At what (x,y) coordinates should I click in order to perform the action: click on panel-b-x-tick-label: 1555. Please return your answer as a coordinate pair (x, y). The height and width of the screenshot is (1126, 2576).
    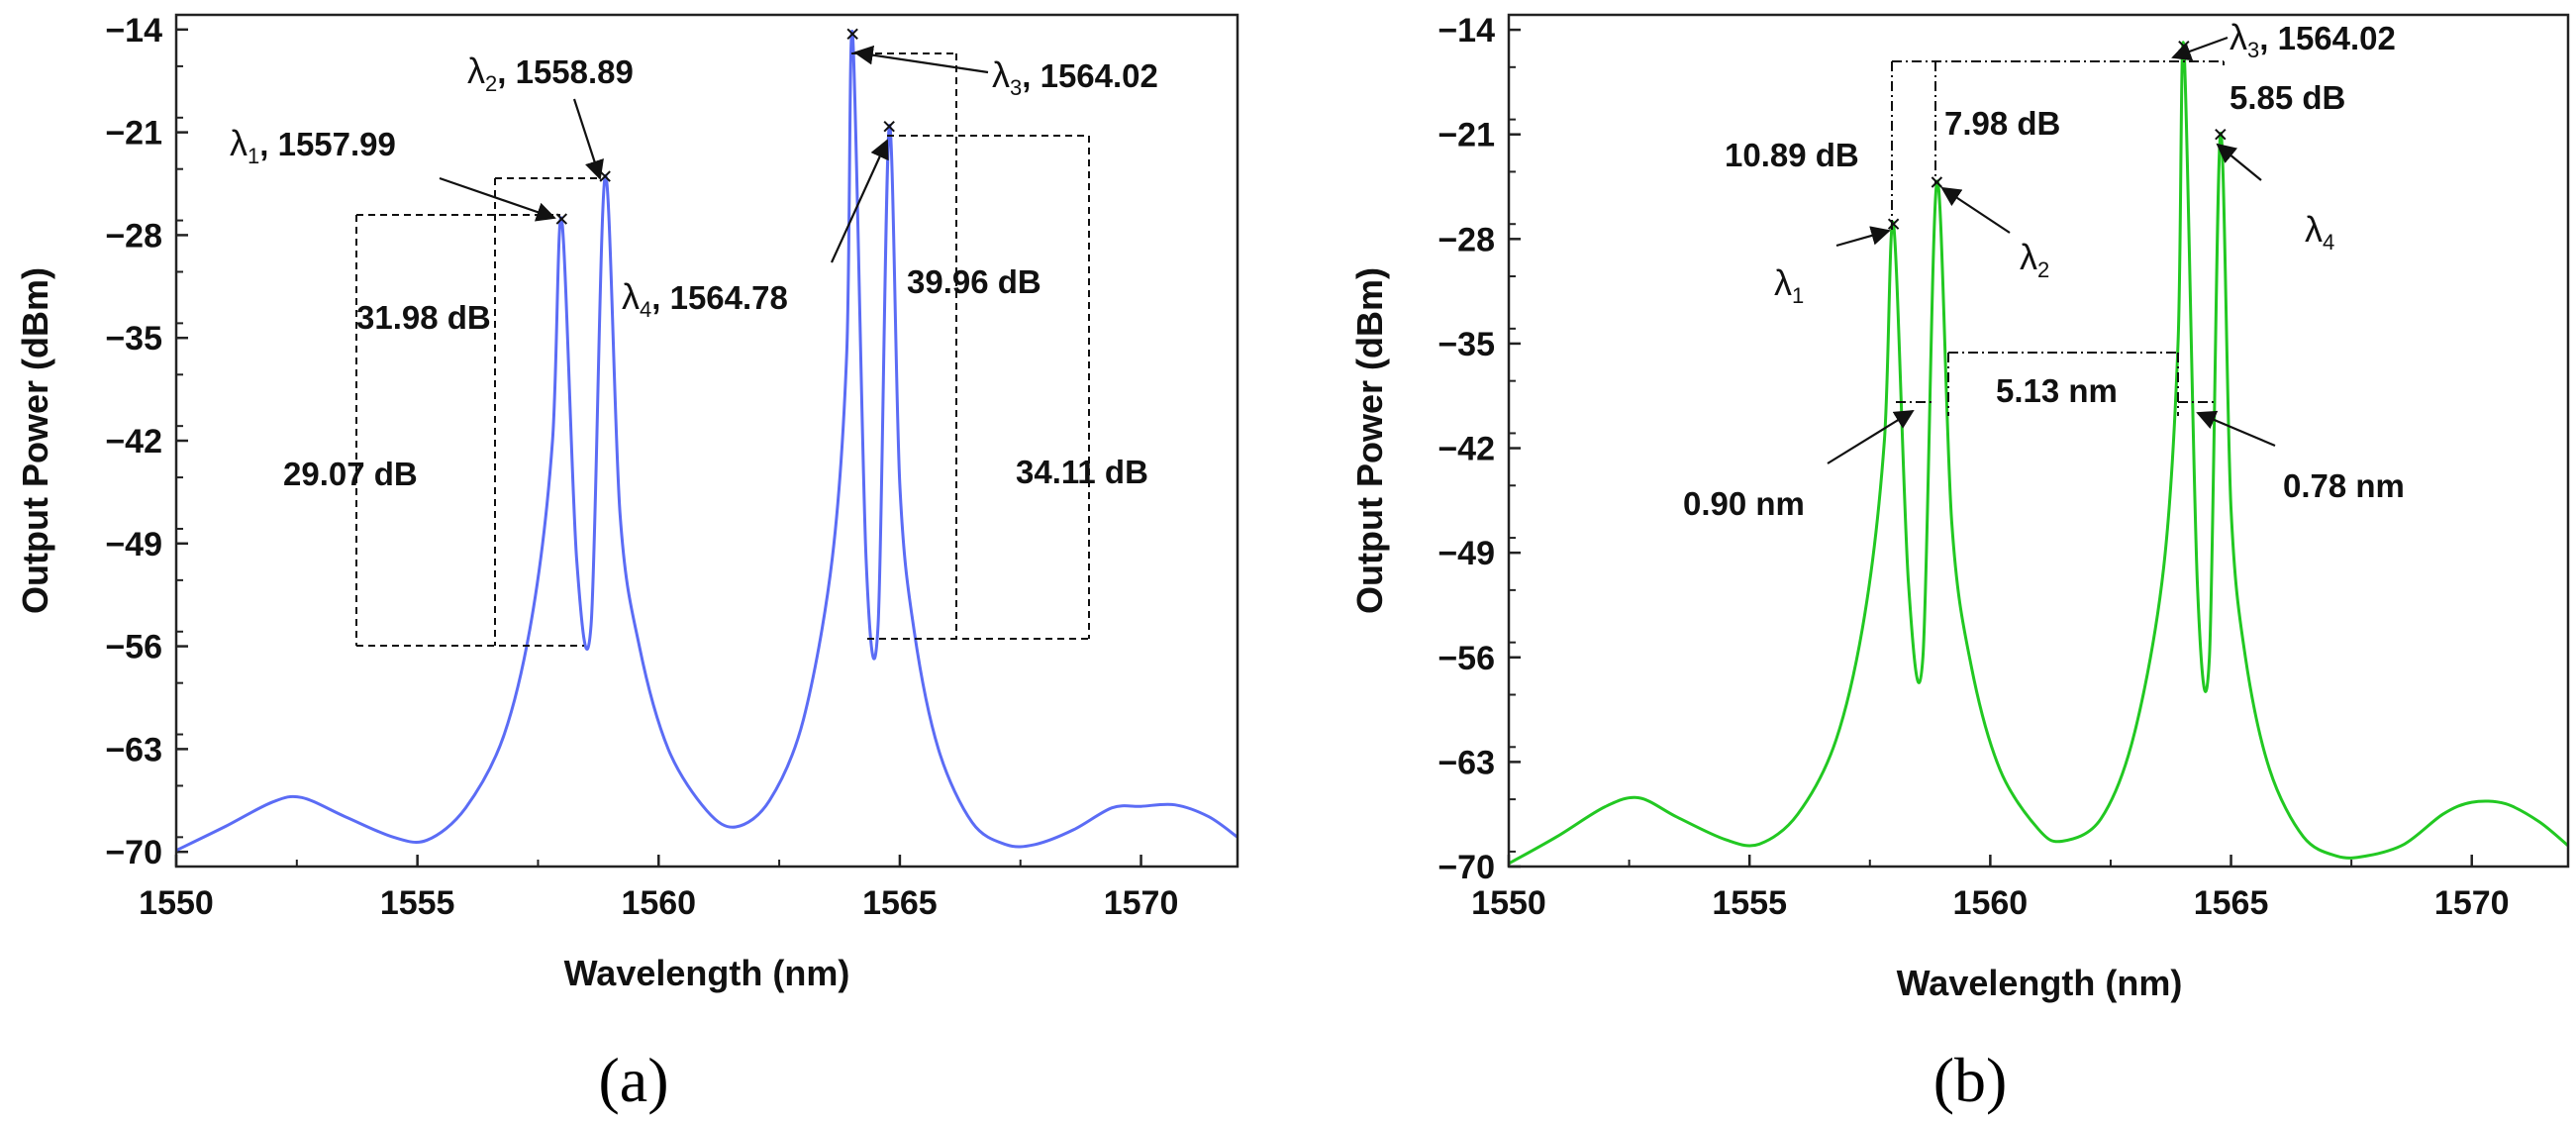
    Looking at the image, I should click on (1749, 903).